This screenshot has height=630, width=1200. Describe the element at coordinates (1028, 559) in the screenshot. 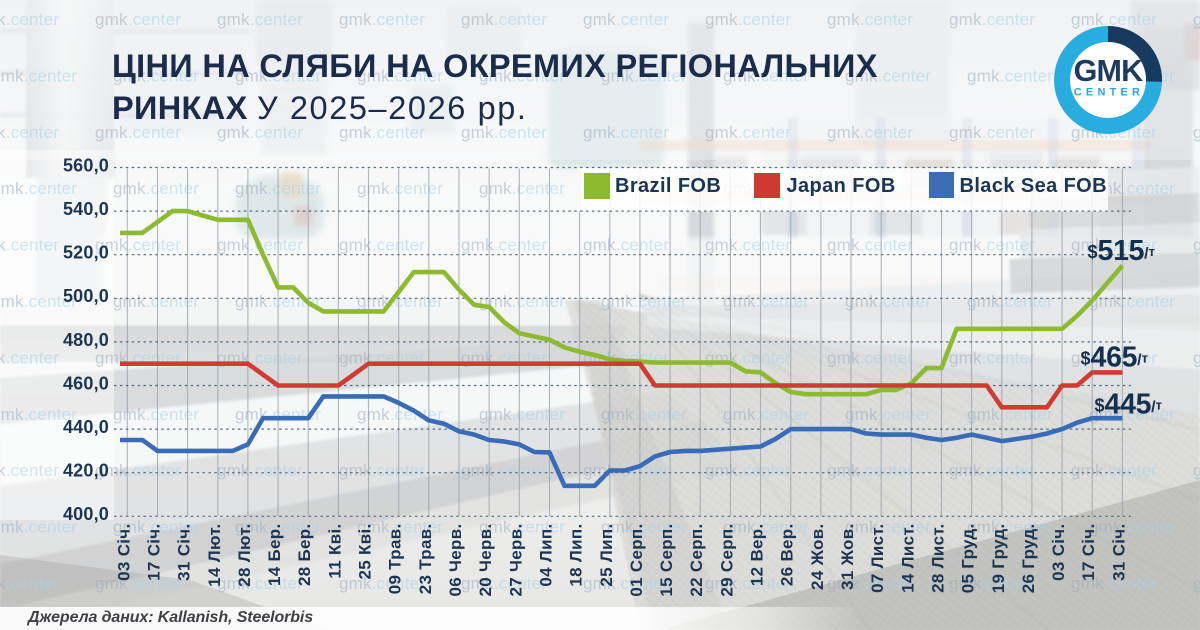

I see `svg-text: 26 Груд.` at that location.